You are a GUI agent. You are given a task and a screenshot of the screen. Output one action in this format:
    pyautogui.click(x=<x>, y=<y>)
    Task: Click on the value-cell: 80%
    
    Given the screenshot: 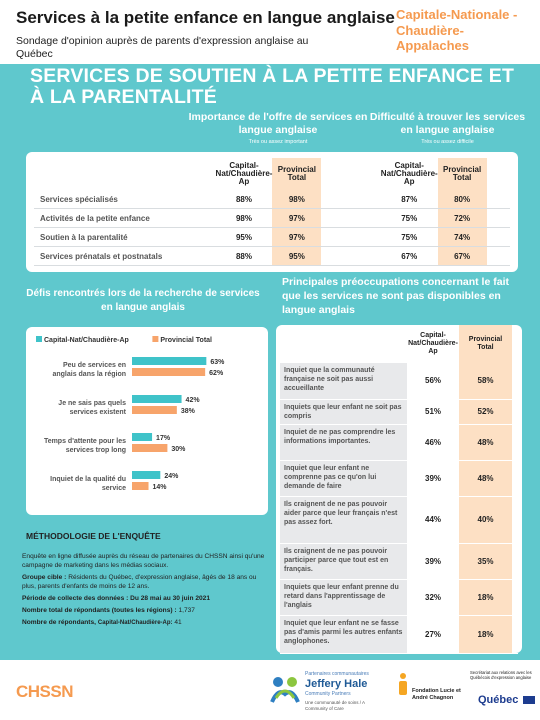 What is the action you would take?
    pyautogui.click(x=462, y=199)
    